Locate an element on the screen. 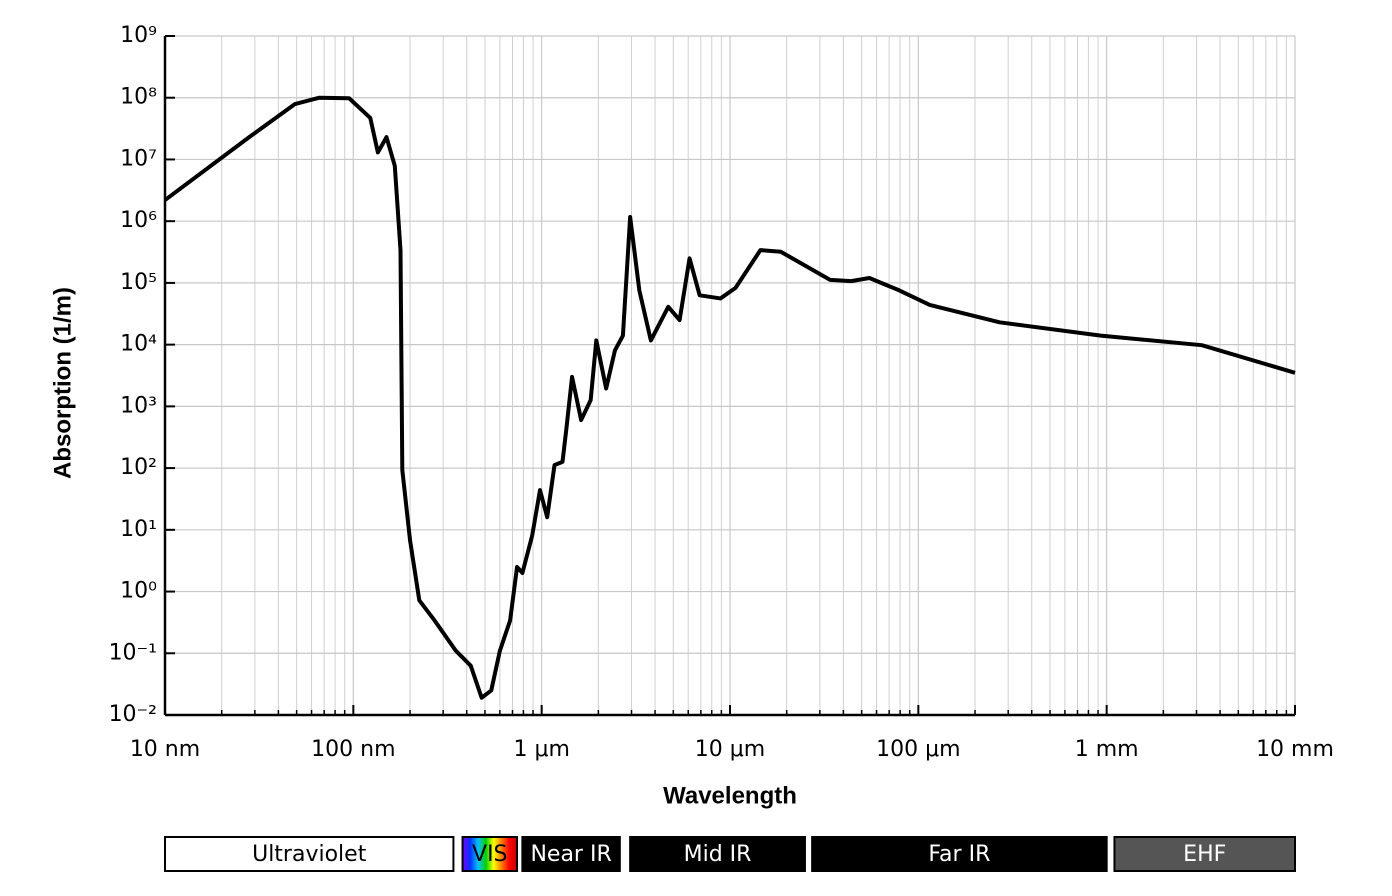 The width and height of the screenshot is (1392, 896). band-label: VIS is located at coordinates (490, 854).